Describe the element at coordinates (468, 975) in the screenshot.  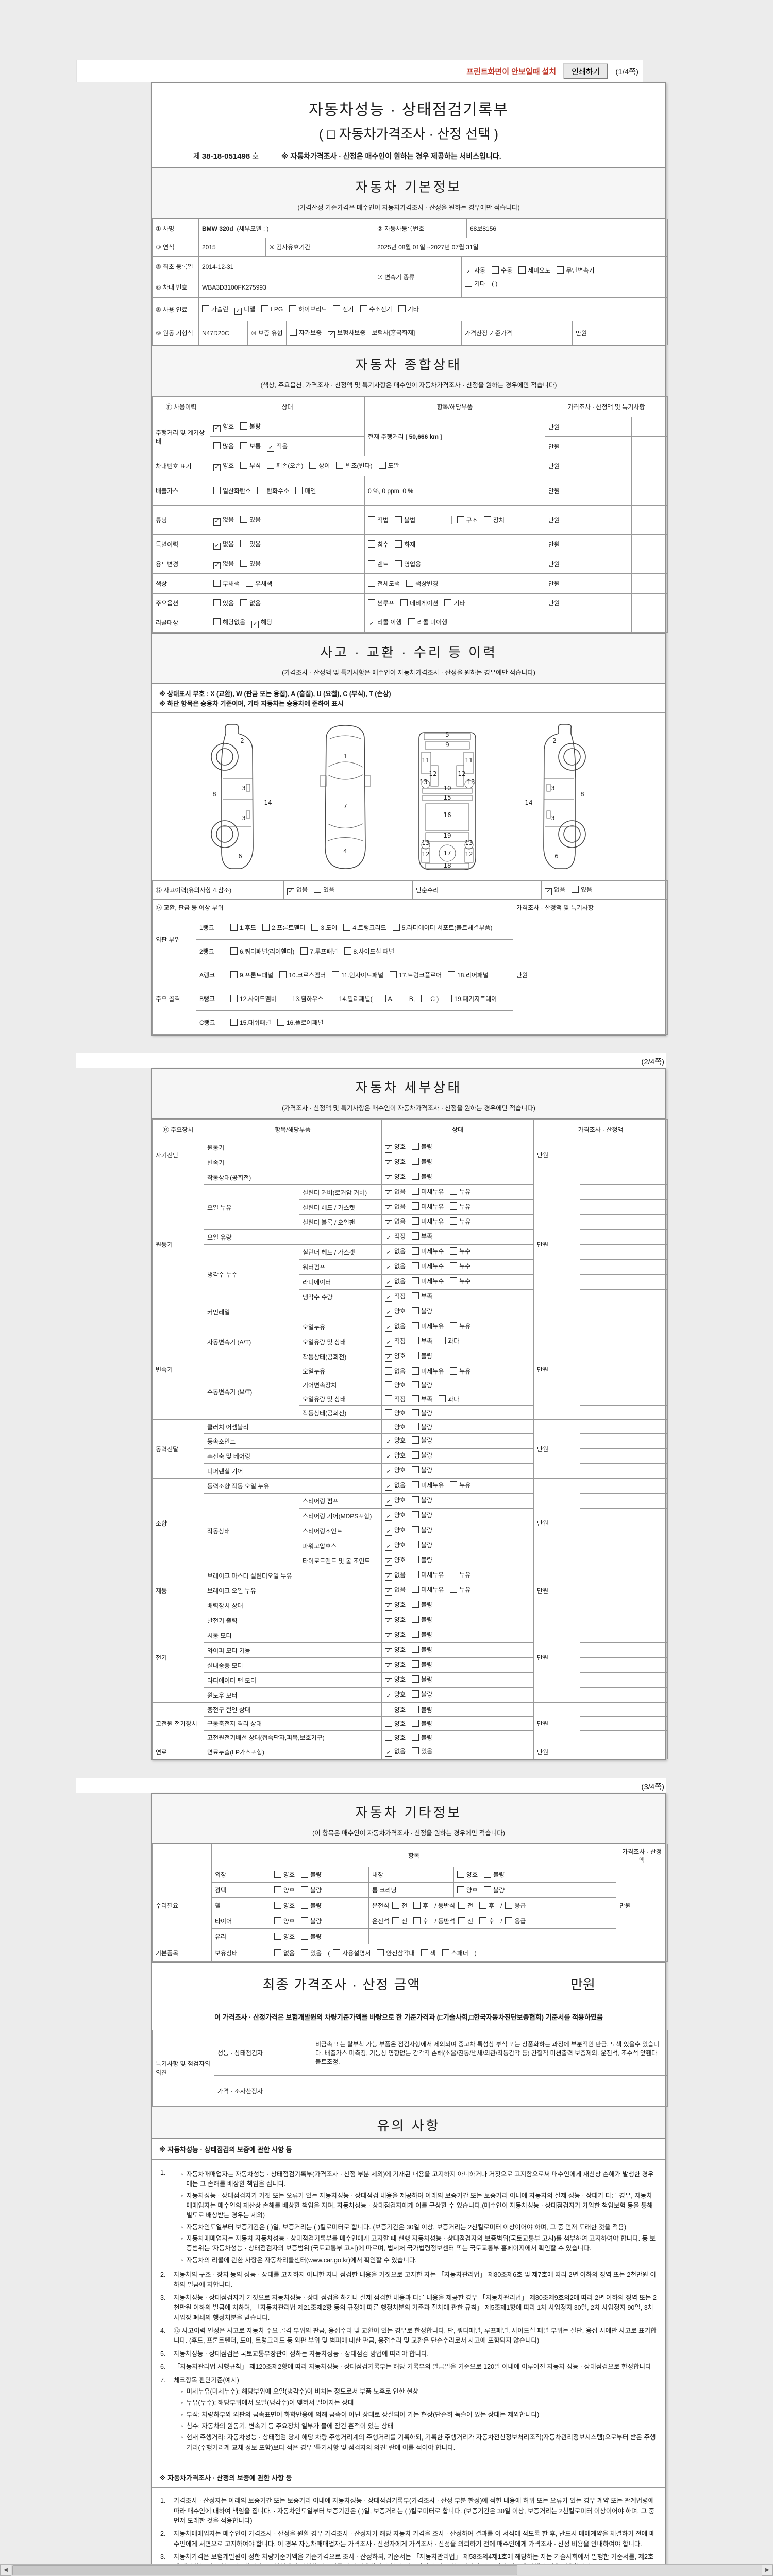
I see `checkbox-option: 18.리어패널` at that location.